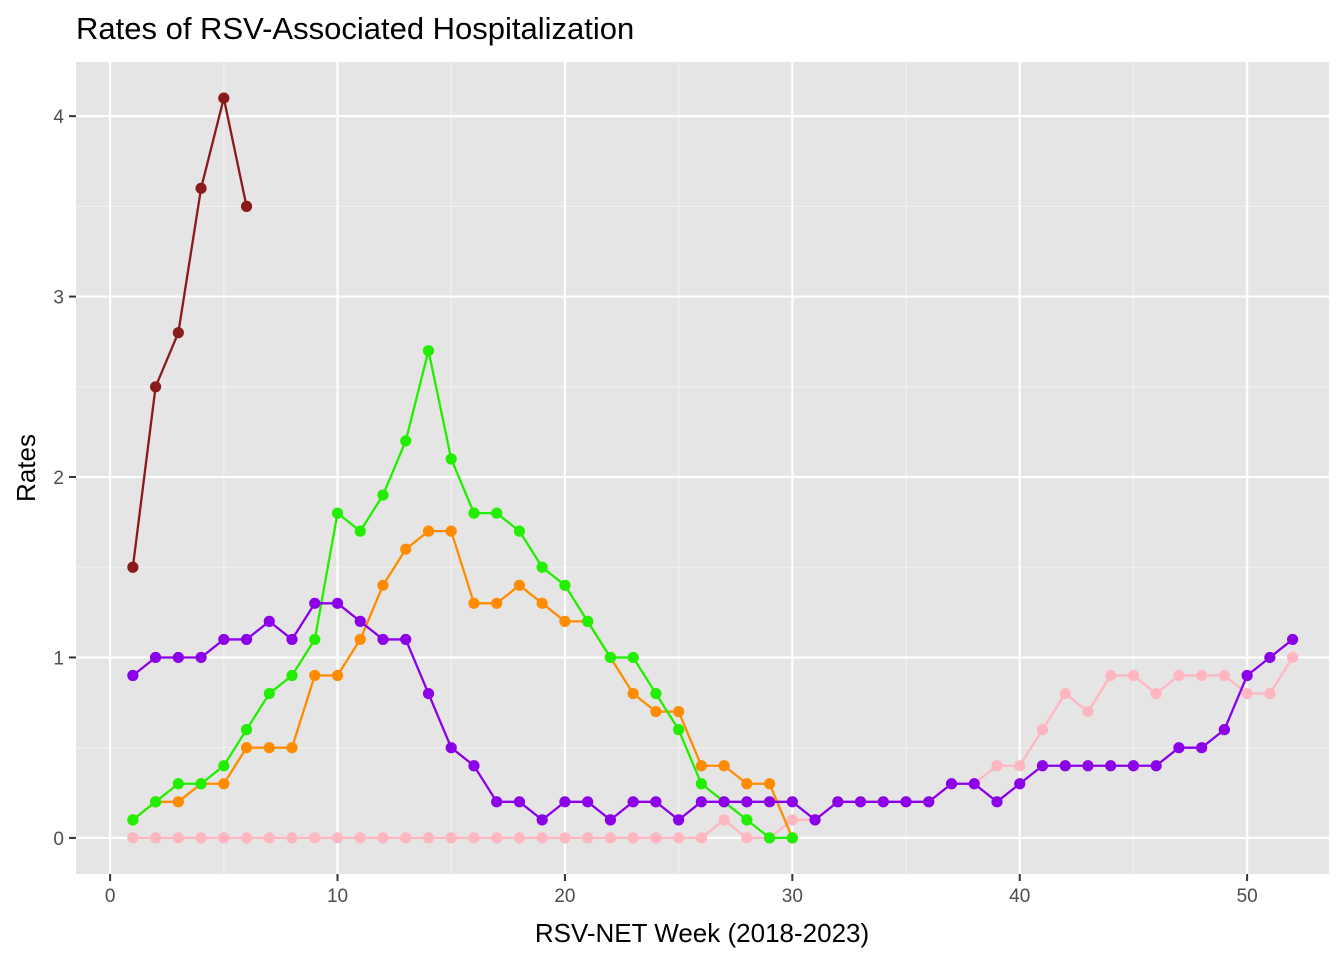 Image resolution: width=1344 pixels, height=960 pixels. What do you see at coordinates (110, 896) in the screenshot?
I see `x-tick-label: 0` at bounding box center [110, 896].